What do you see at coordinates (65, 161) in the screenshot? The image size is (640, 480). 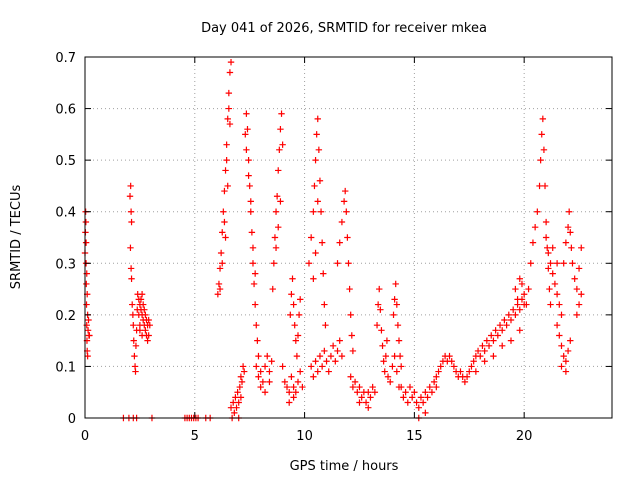 I see `y-tick-label: 0.5` at bounding box center [65, 161].